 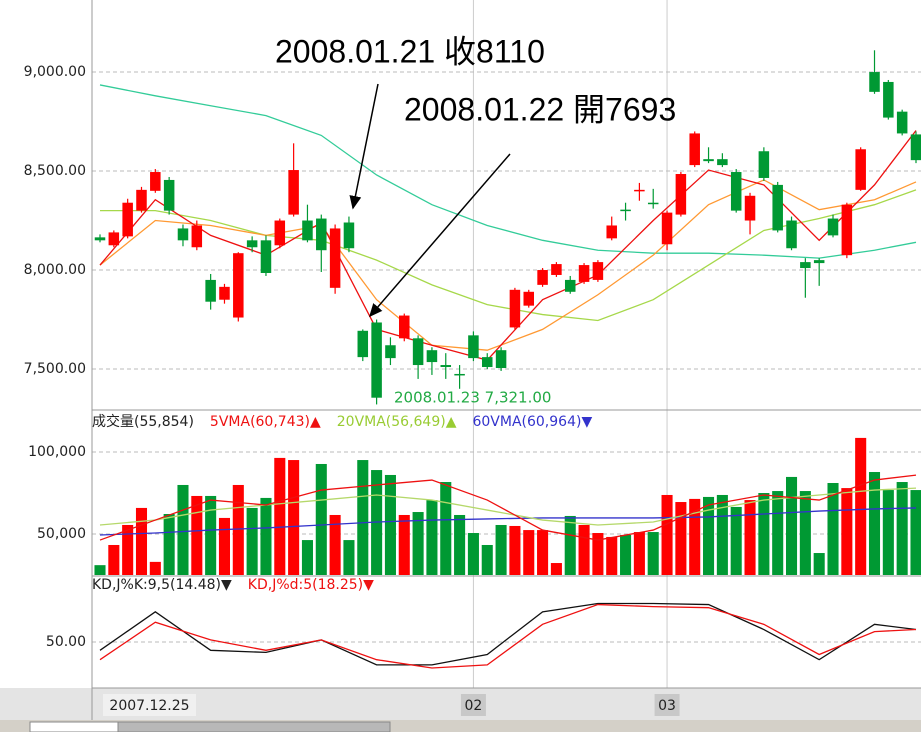 I want to click on legend-entry: KD,J%d:5(18.25)▼, so click(x=311, y=585).